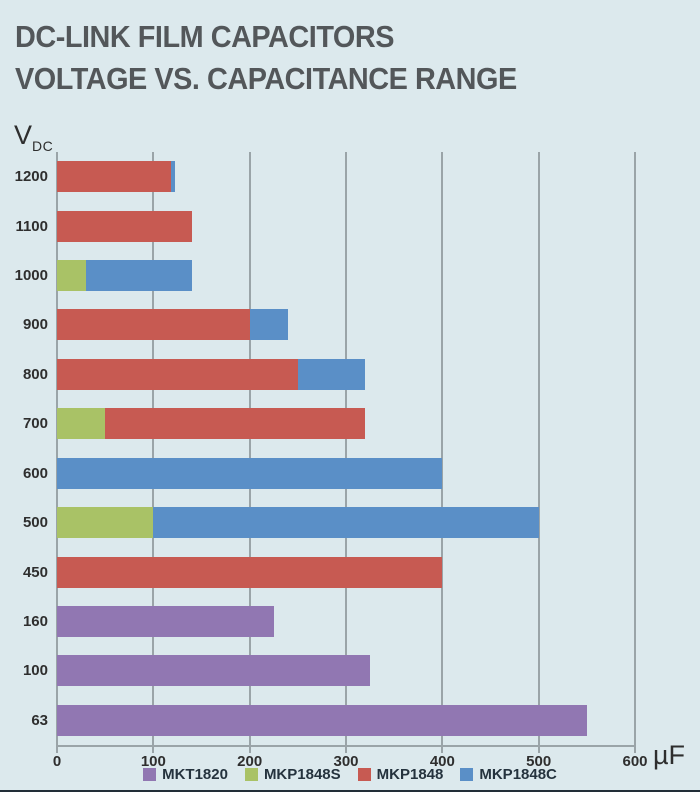 This screenshot has width=700, height=792. I want to click on legend-label: MKP1848, so click(410, 774).